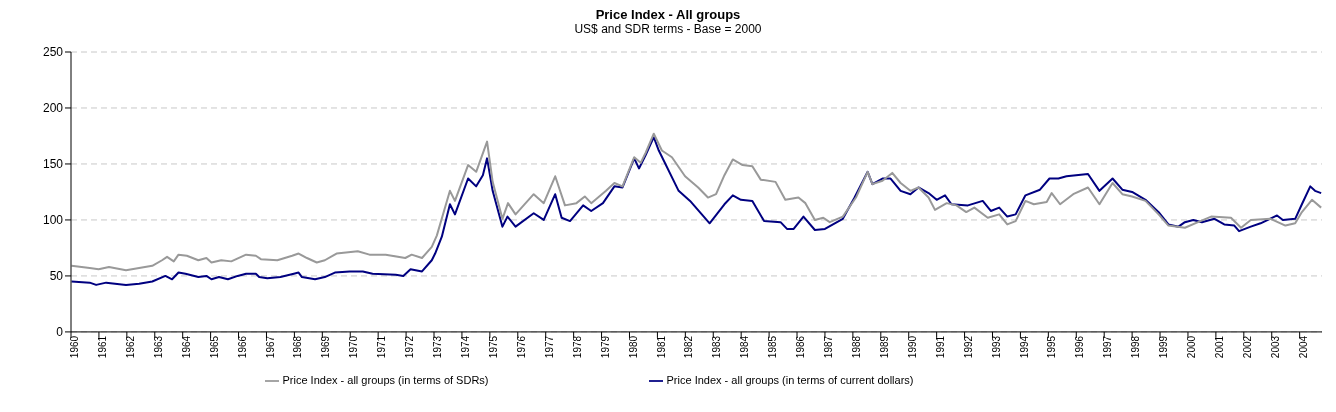 The height and width of the screenshot is (412, 1336). Describe the element at coordinates (668, 29) in the screenshot. I see `chart-subtitle: US$ and SDR terms - Base = 2000` at that location.